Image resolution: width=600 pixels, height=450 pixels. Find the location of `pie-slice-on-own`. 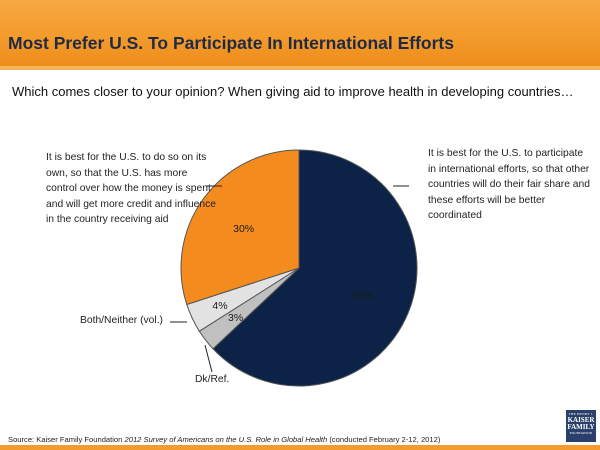

pie-slice-on-own is located at coordinates (240, 227).